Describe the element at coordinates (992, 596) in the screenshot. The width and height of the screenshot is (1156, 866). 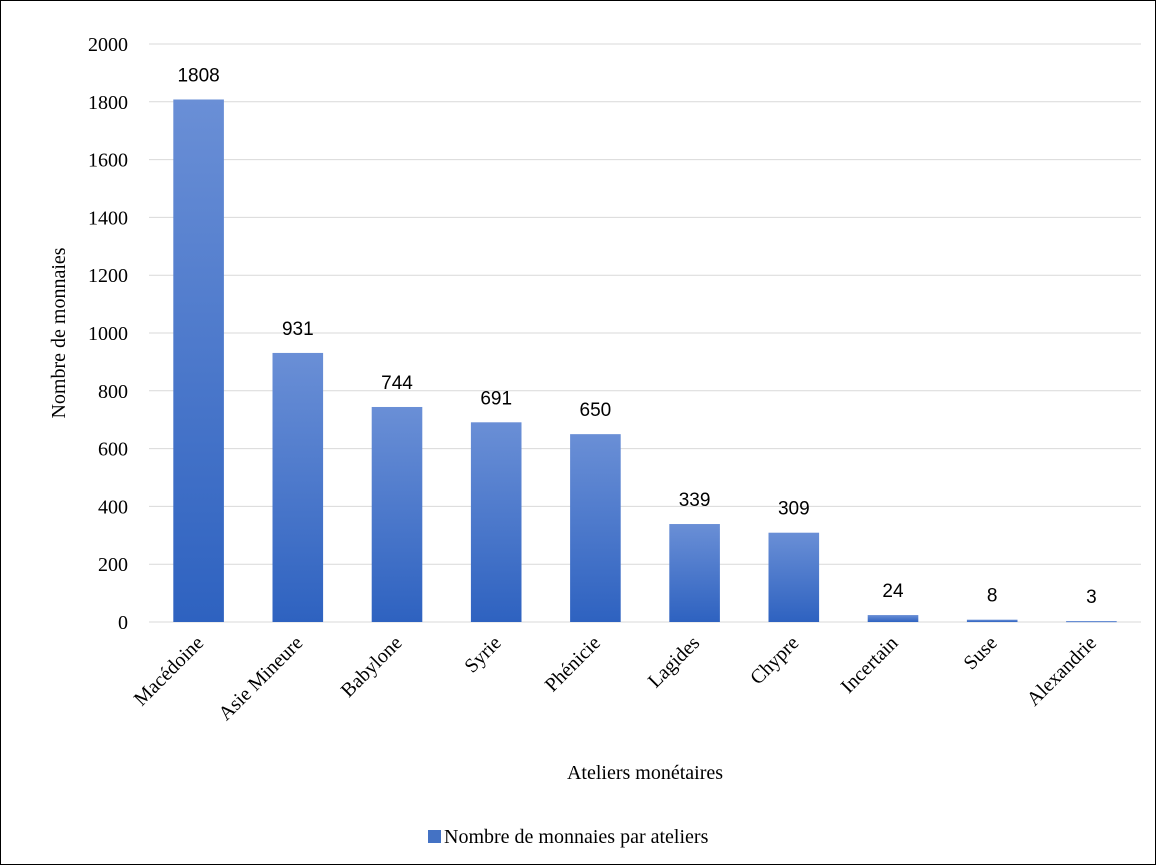
I see `data-label: 8` at that location.